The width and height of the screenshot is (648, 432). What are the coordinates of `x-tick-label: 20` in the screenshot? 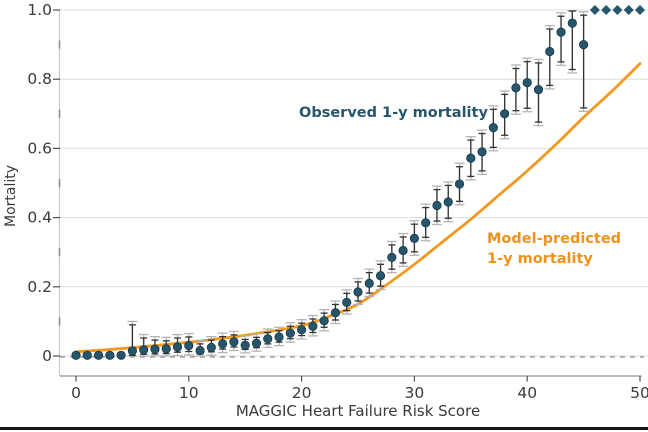 It's located at (302, 393).